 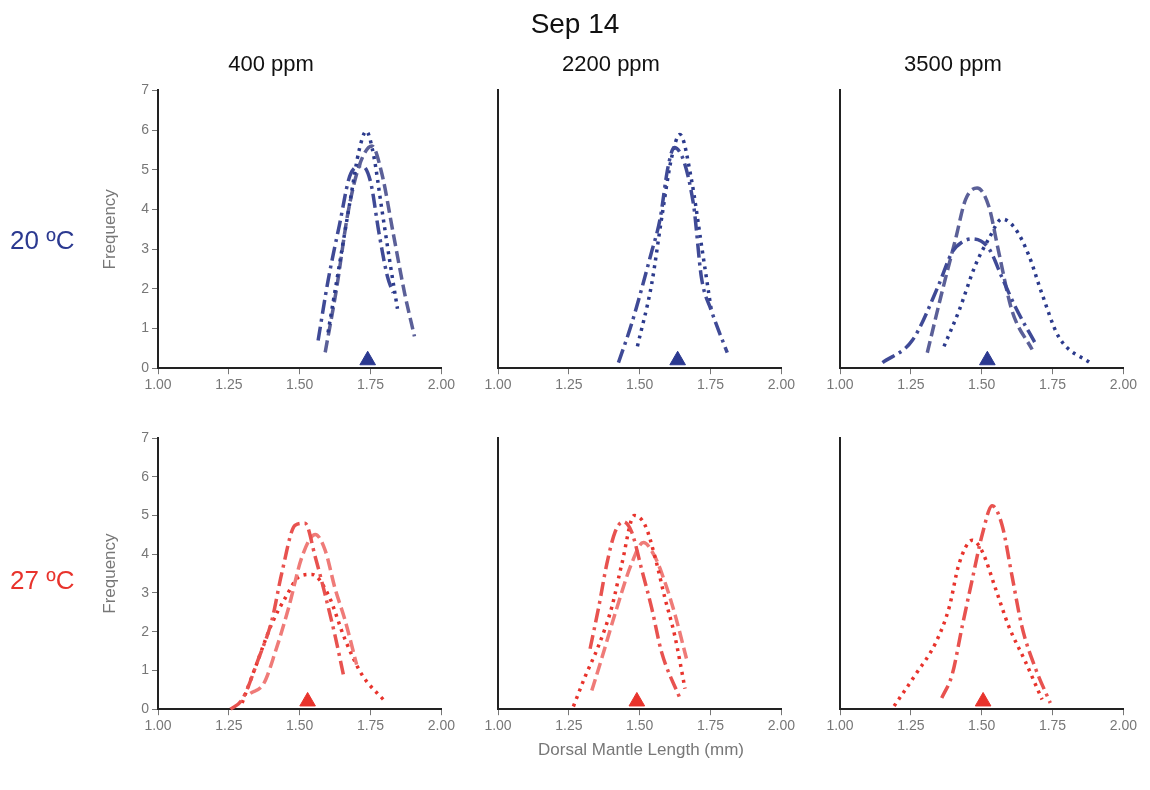 What do you see at coordinates (42, 580) in the screenshot?
I see `text: 27 ºC` at bounding box center [42, 580].